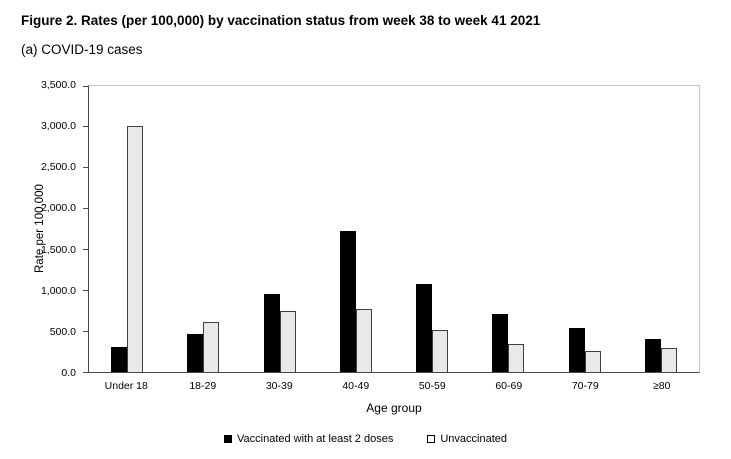 The image size is (731, 459). Describe the element at coordinates (58, 249) in the screenshot. I see `y-tick-label: 1,500.0` at that location.